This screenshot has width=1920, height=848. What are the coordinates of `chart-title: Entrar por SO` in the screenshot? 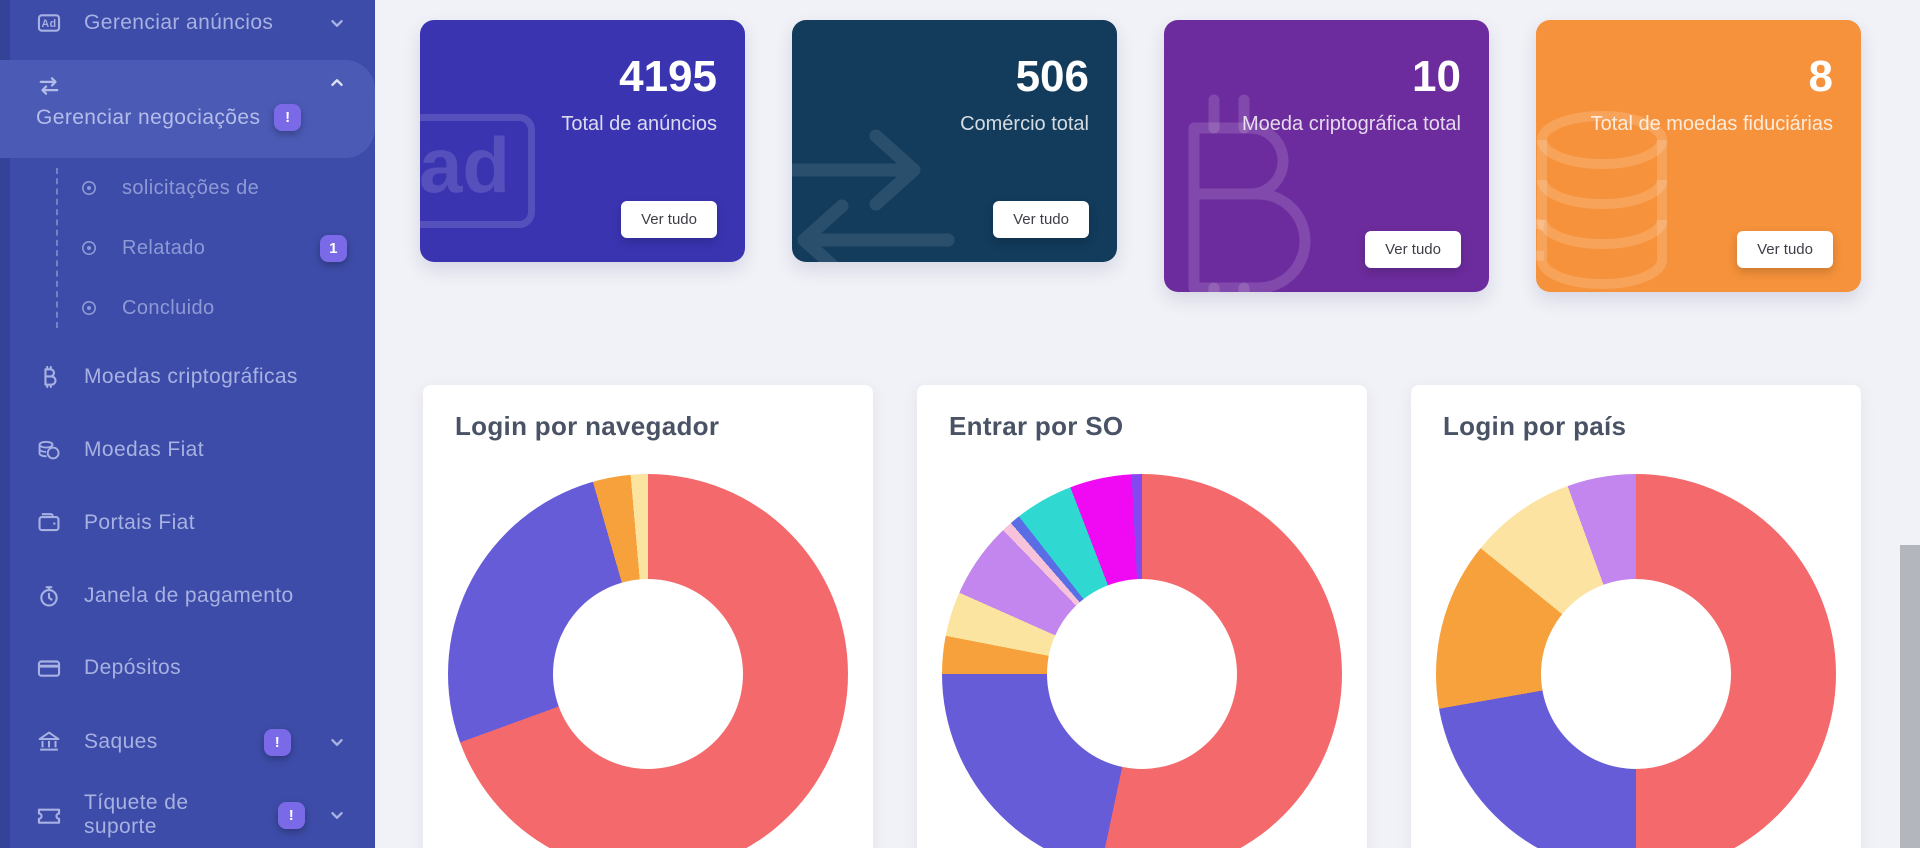 It's located at (1036, 426).